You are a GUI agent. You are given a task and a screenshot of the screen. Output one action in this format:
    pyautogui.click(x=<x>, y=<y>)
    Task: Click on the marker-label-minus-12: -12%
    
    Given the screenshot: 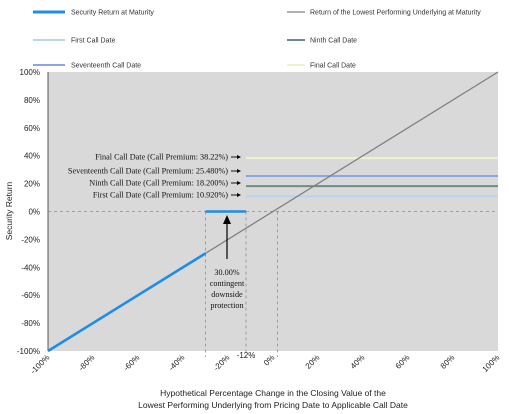 What is the action you would take?
    pyautogui.click(x=246, y=355)
    